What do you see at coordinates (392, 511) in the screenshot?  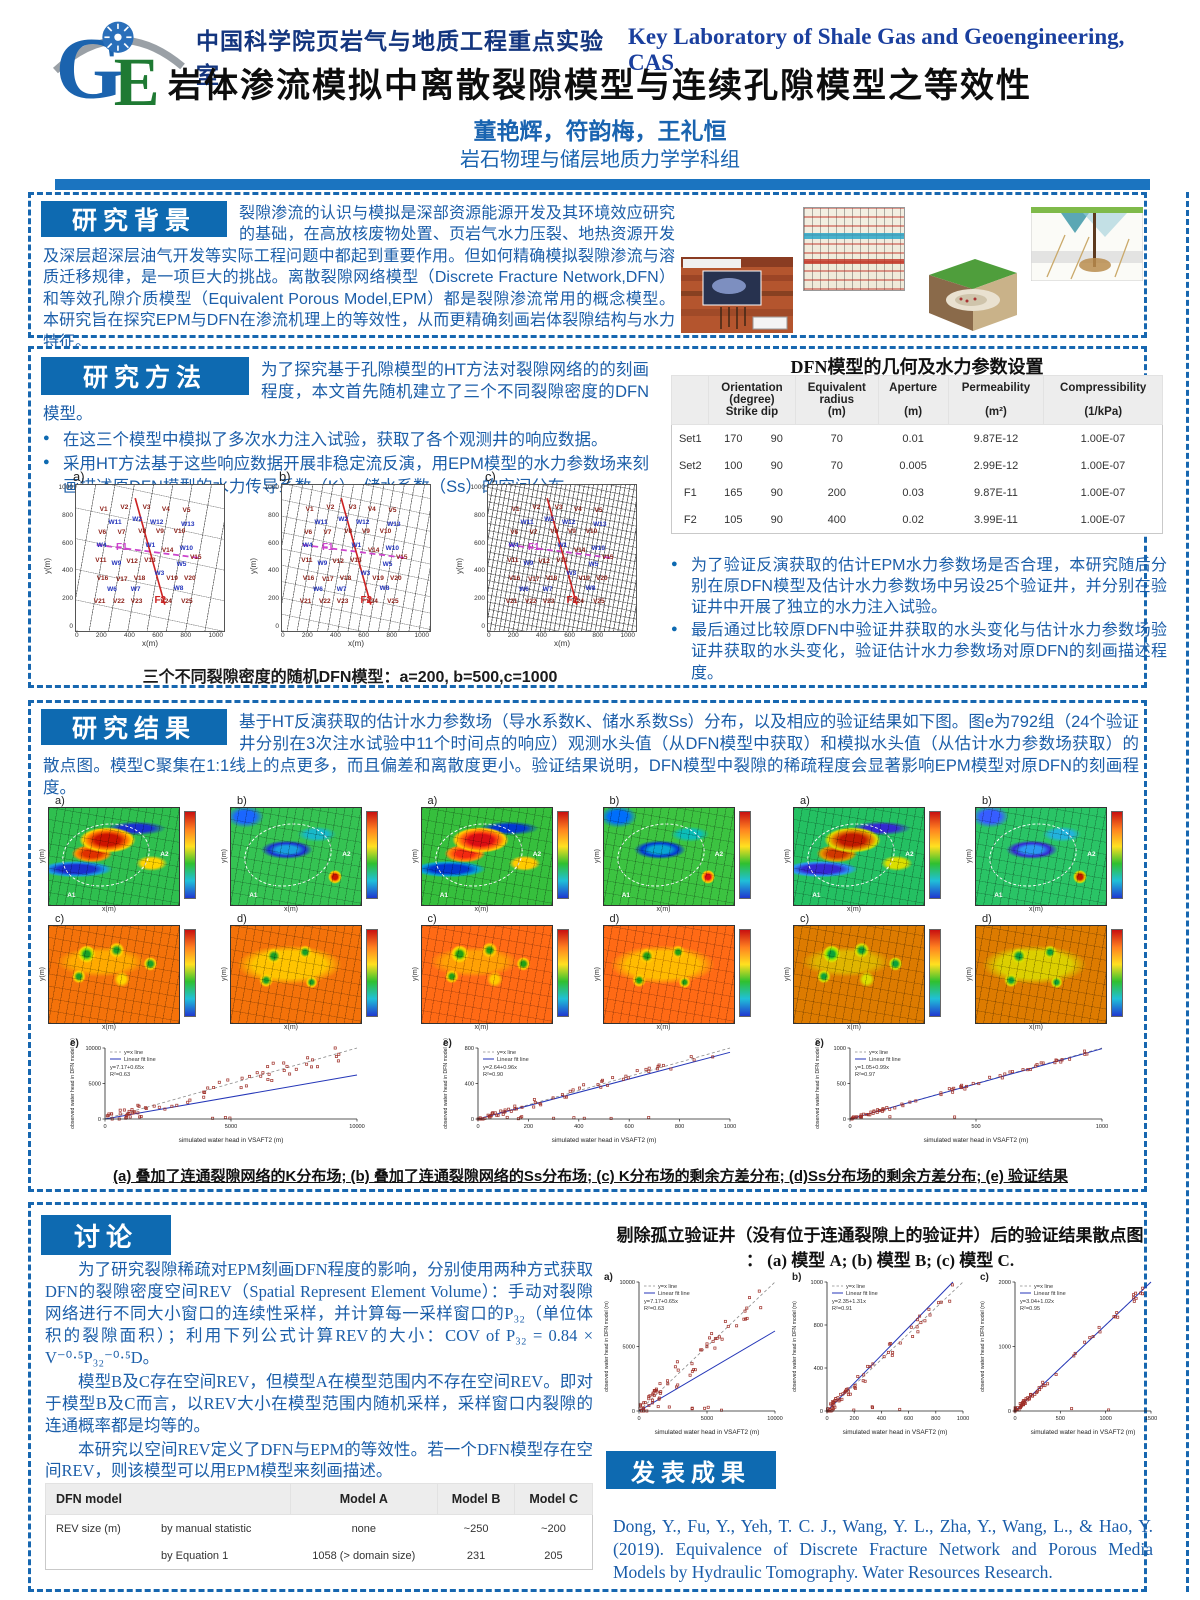 I see `well-label: V5` at bounding box center [392, 511].